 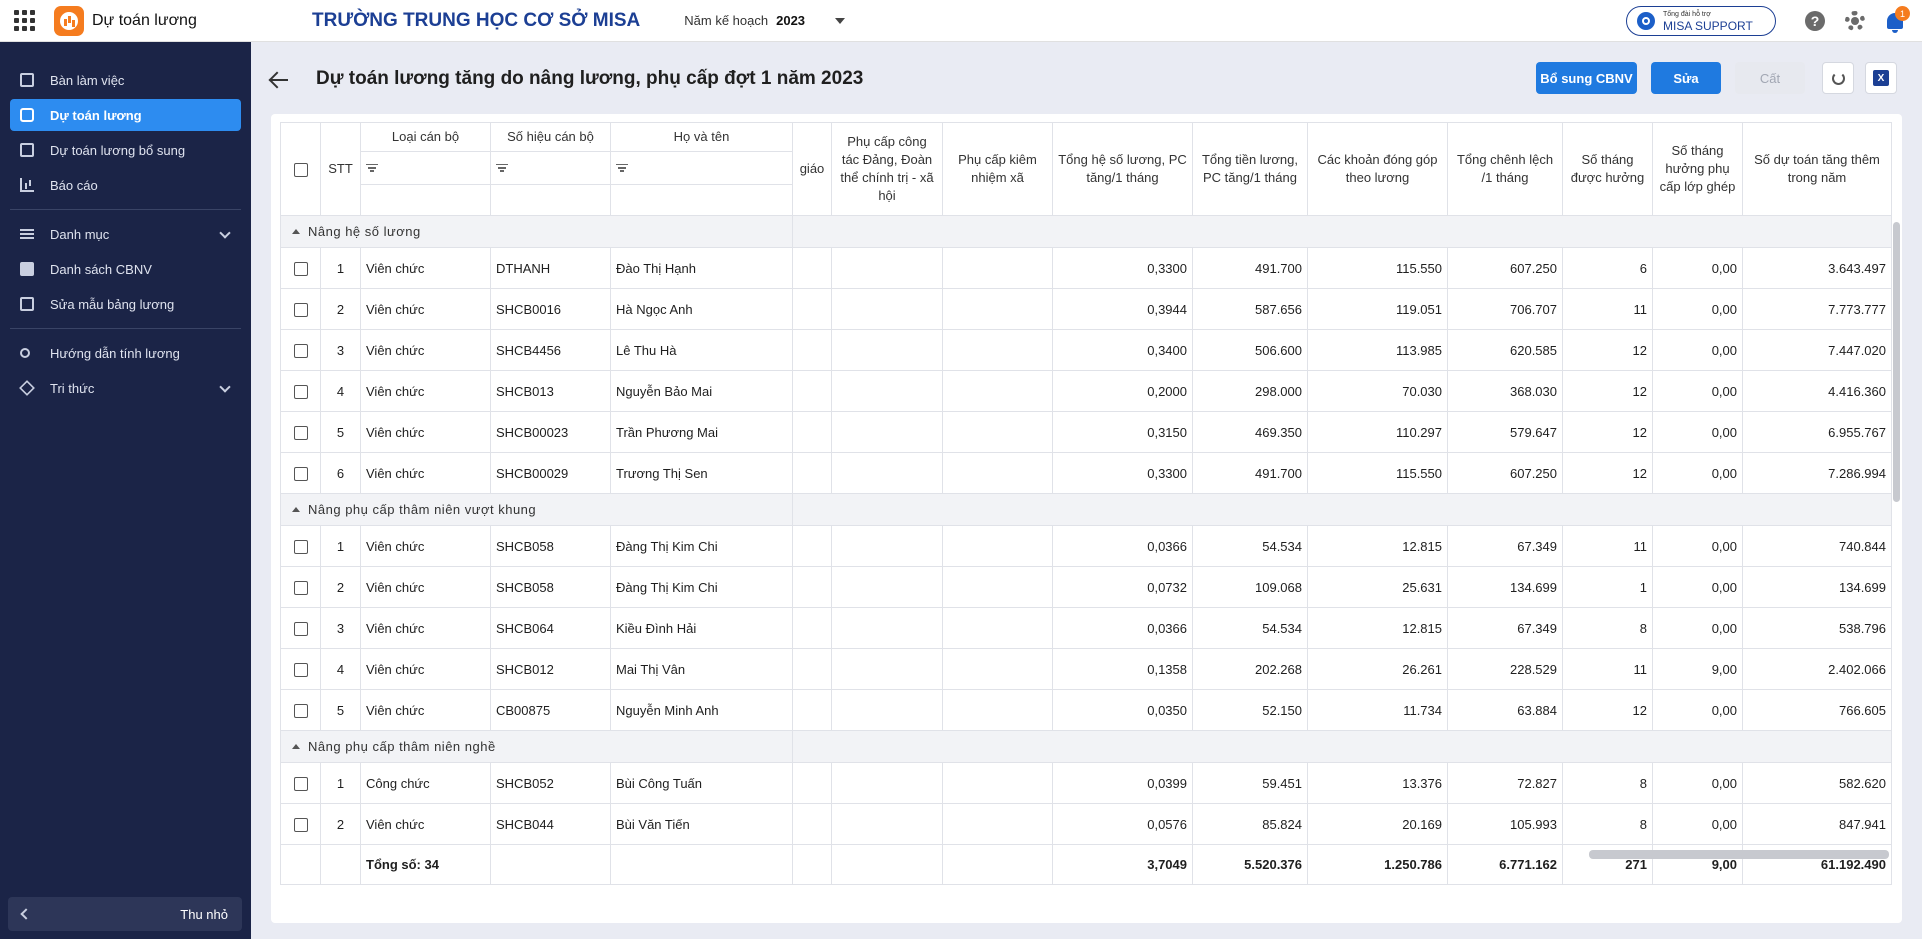 I want to click on save-button: Cất, so click(x=1770, y=78).